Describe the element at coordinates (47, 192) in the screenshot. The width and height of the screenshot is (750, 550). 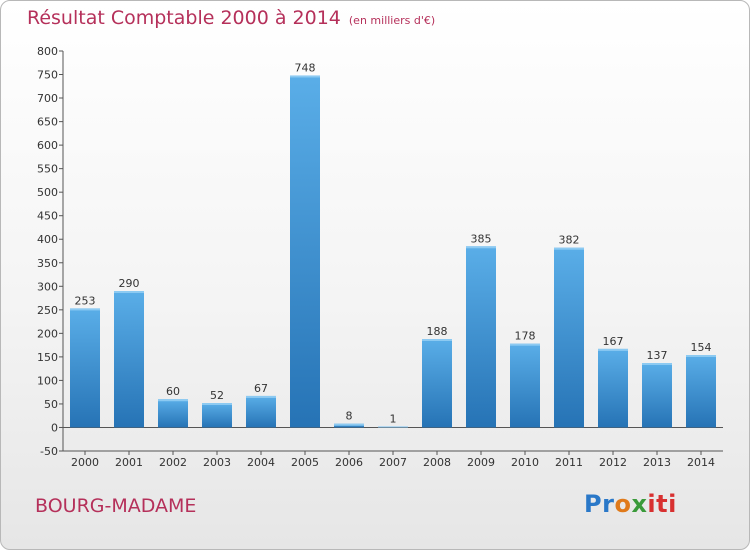
I see `y-tick-label: 500` at that location.